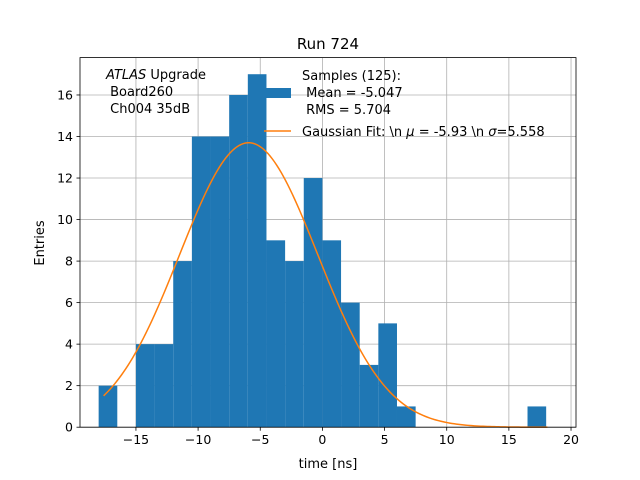 Image resolution: width=640 pixels, height=480 pixels. I want to click on x-tick-label: 15, so click(509, 439).